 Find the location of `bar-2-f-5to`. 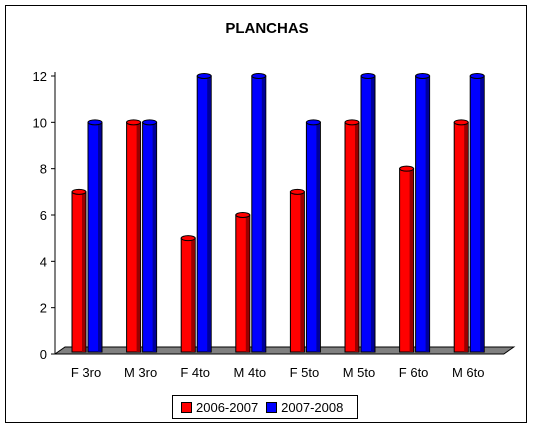

bar-2-f-5to is located at coordinates (313, 236).